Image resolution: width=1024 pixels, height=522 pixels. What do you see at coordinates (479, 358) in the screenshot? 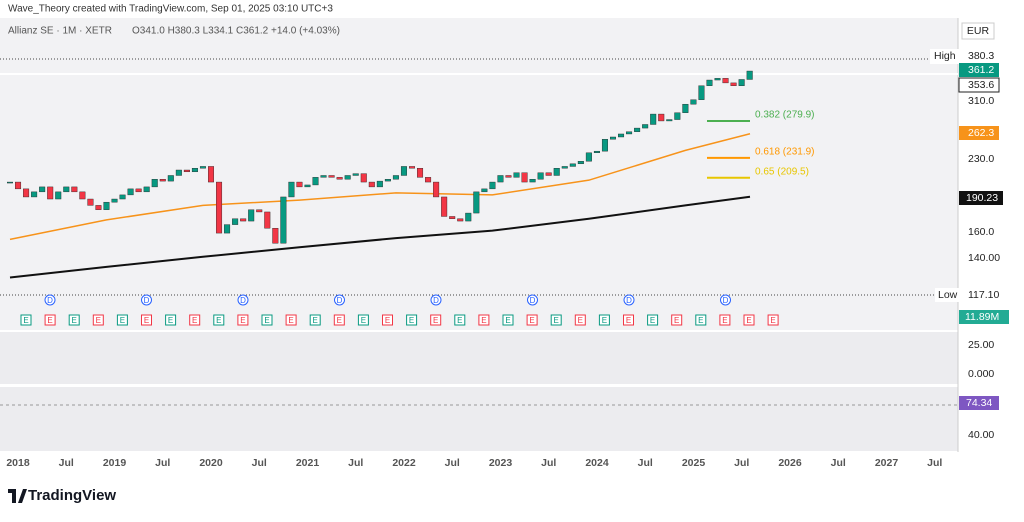
I see `macd-pane` at bounding box center [479, 358].